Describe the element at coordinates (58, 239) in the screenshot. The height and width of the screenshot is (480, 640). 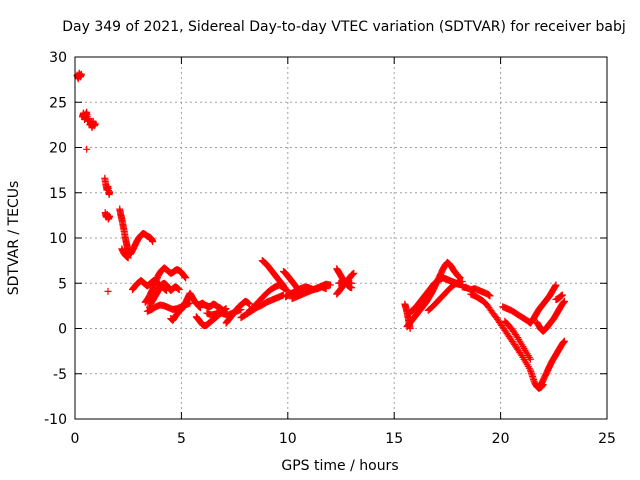
I see `y-tick-label: 10` at that location.